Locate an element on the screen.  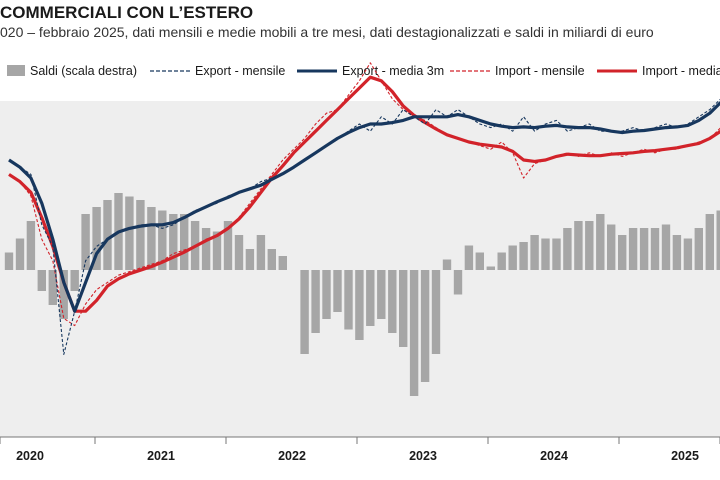
x-tick-label: 2022 is located at coordinates (292, 456).